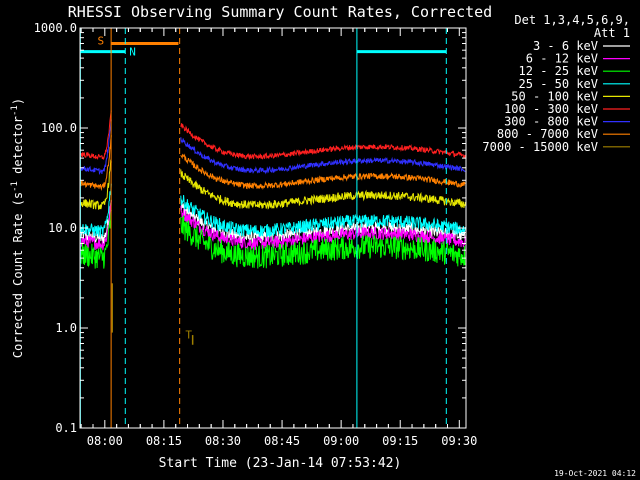  Describe the element at coordinates (551, 122) in the screenshot. I see `legend-label: 300 - 800 keV` at that location.